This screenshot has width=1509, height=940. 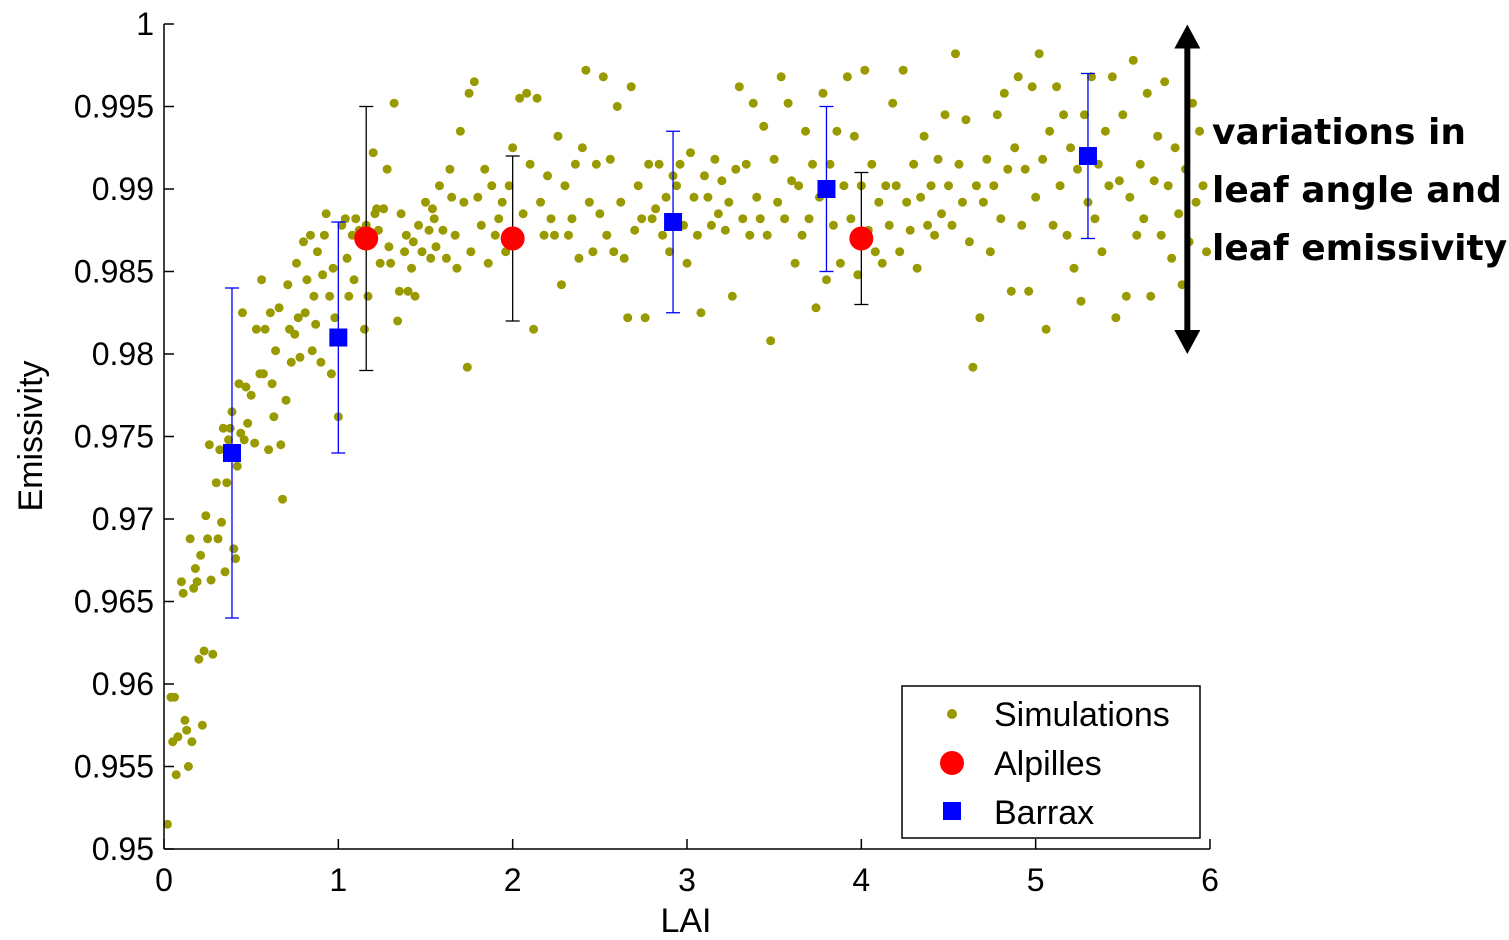 I want to click on x-tick-label: 5, so click(x=1036, y=880).